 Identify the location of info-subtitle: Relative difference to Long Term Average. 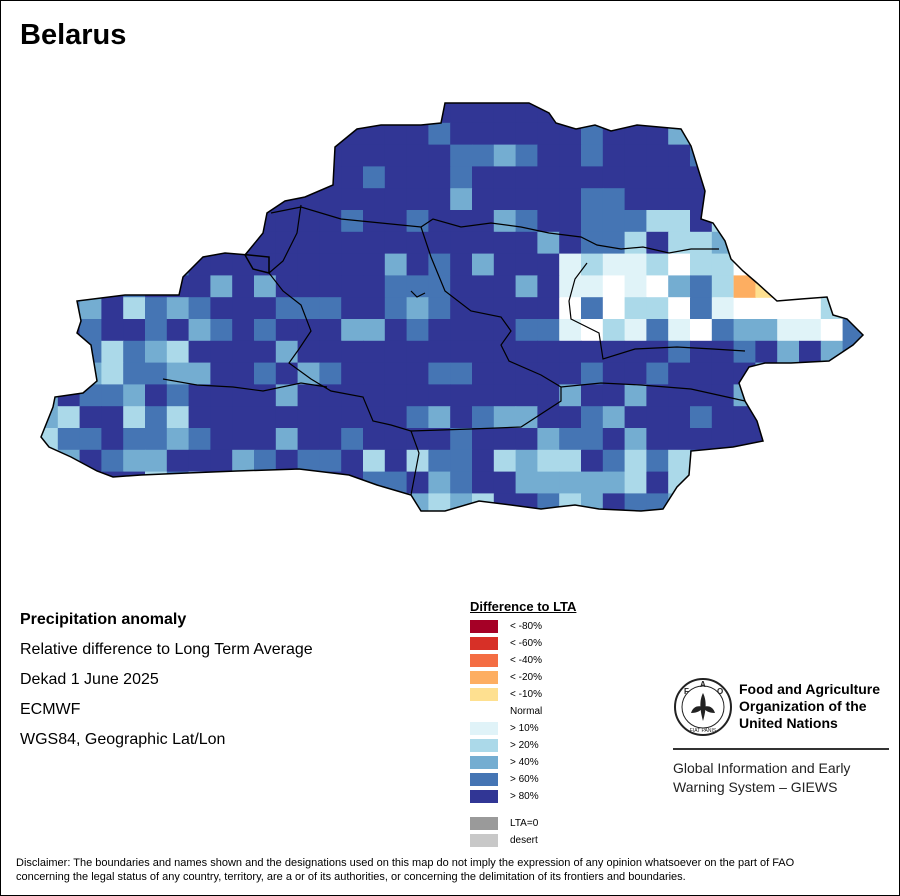
(166, 649).